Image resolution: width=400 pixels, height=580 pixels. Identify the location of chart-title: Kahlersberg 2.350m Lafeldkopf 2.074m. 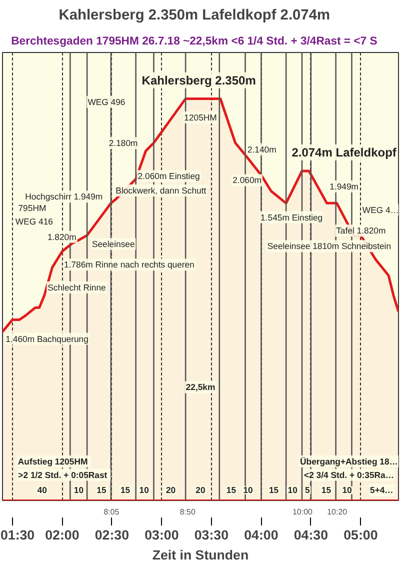
(194, 16).